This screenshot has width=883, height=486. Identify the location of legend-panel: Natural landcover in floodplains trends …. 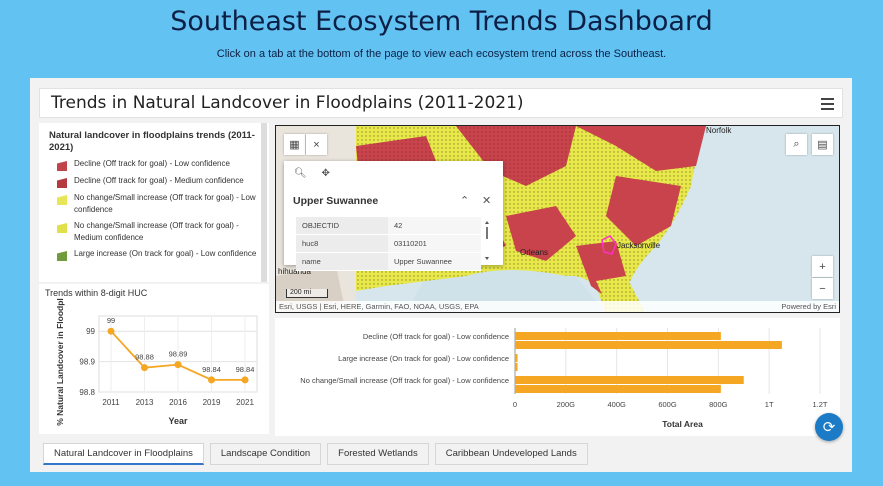
(154, 202).